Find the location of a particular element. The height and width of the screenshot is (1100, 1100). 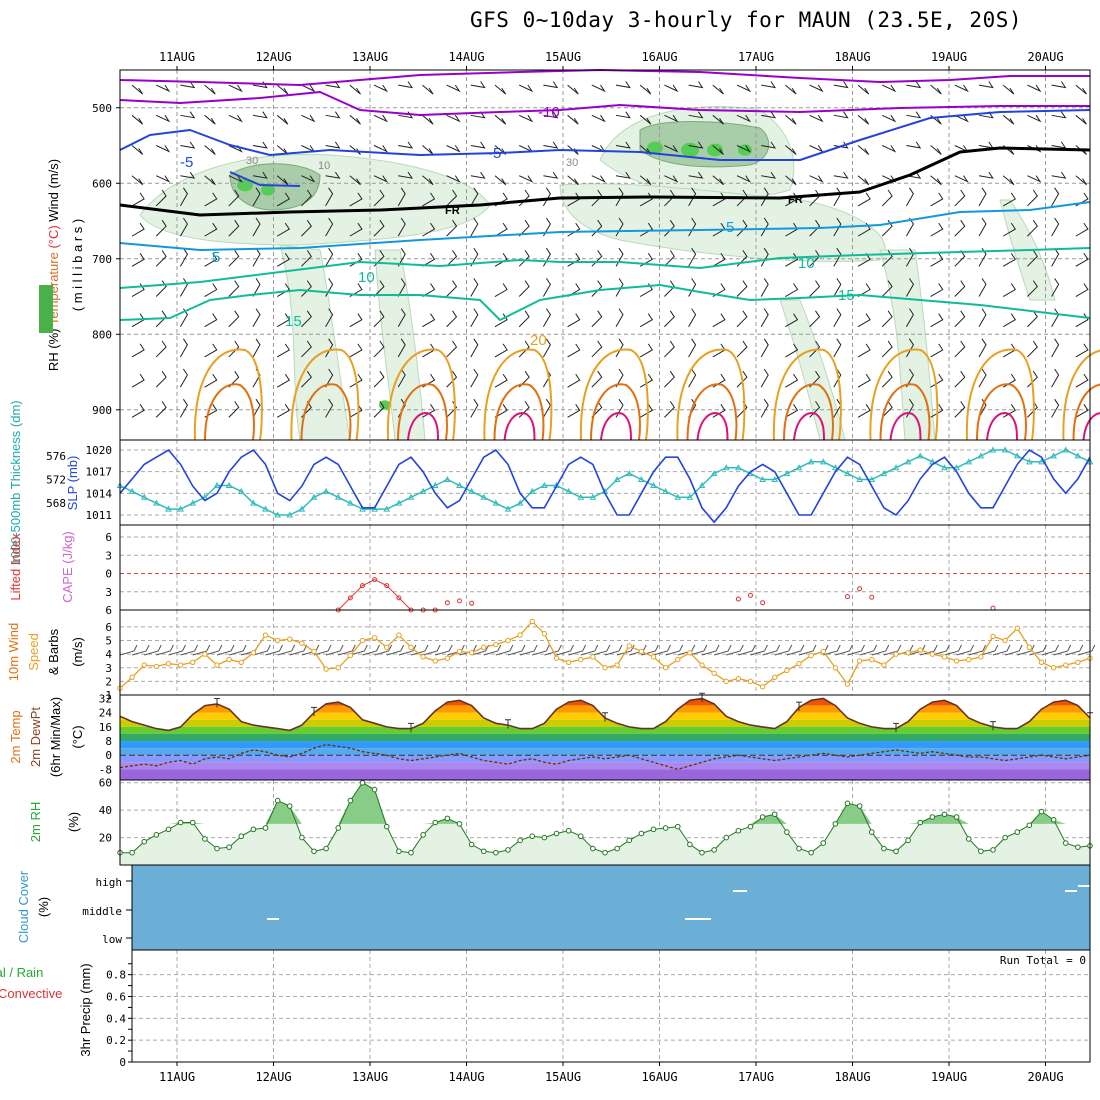

wind-tick: 5 is located at coordinates (108, 641).